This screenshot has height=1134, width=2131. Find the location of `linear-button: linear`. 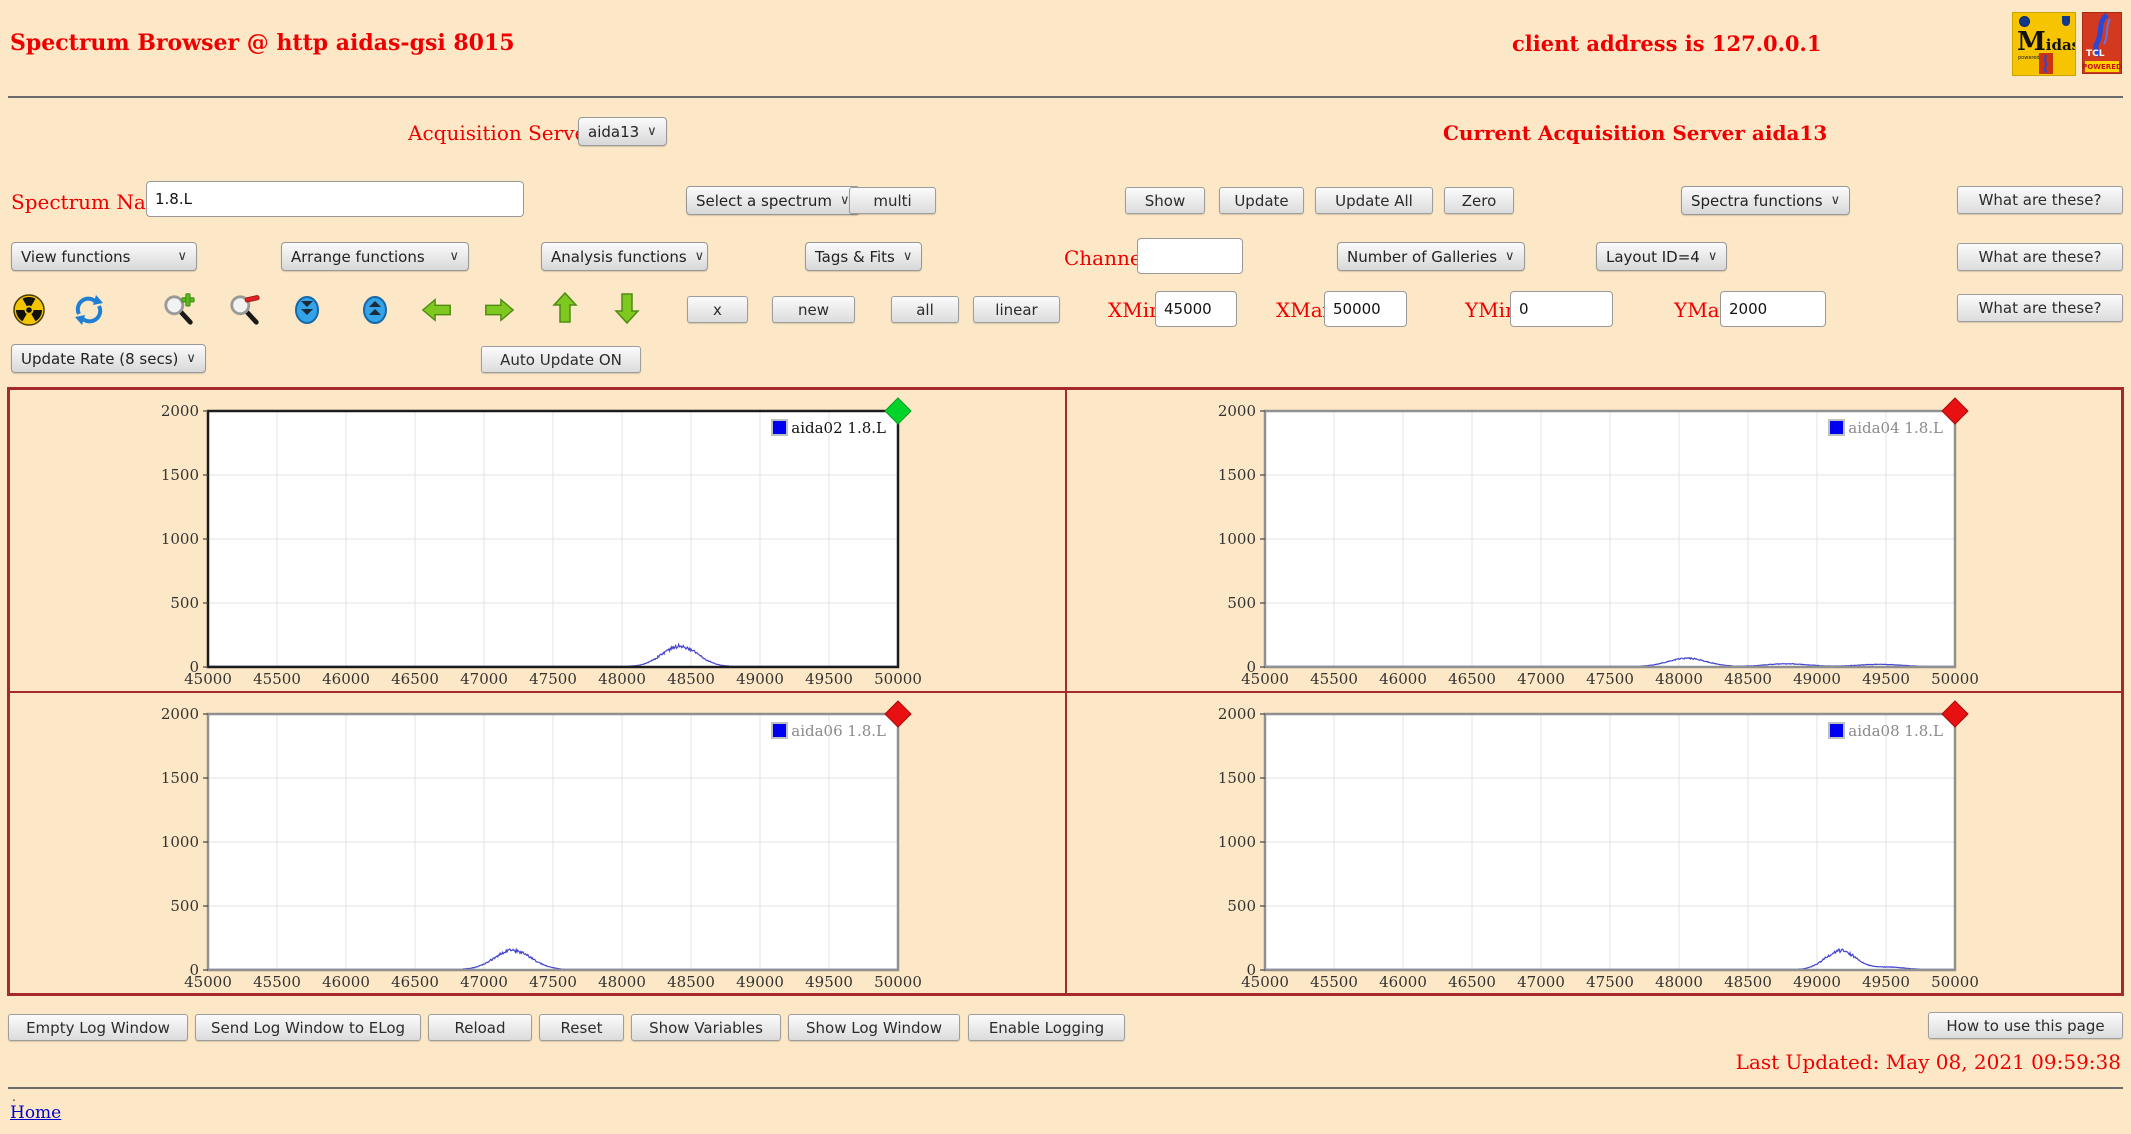

linear-button: linear is located at coordinates (1016, 309).